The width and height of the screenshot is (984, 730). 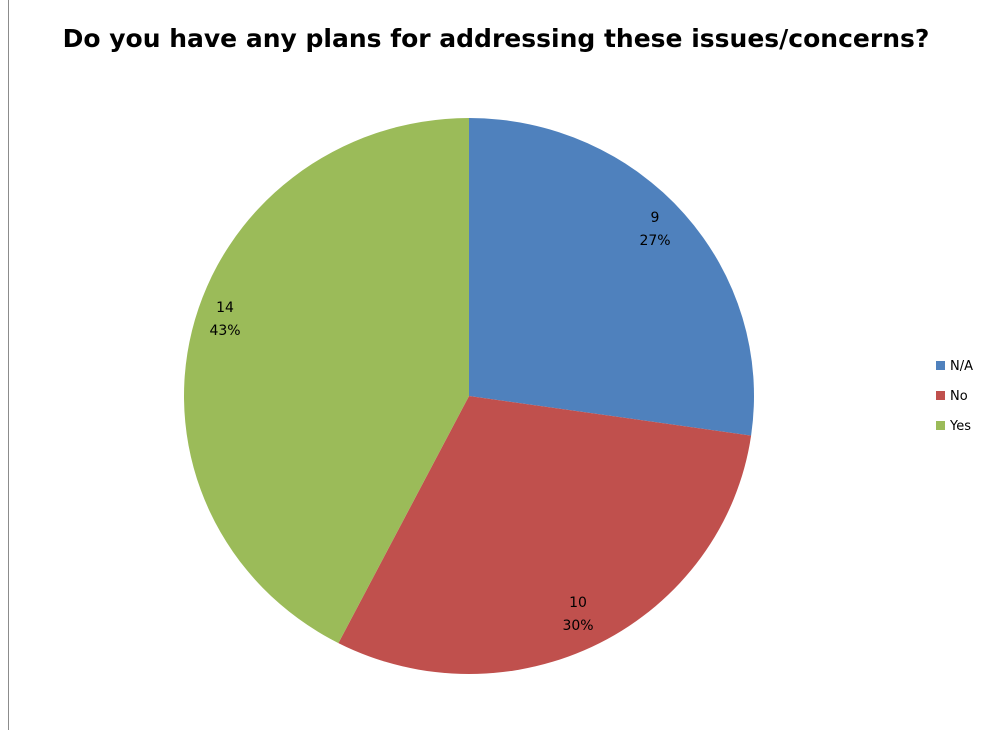 I want to click on slice-percent-label: 43%, so click(x=224, y=331).